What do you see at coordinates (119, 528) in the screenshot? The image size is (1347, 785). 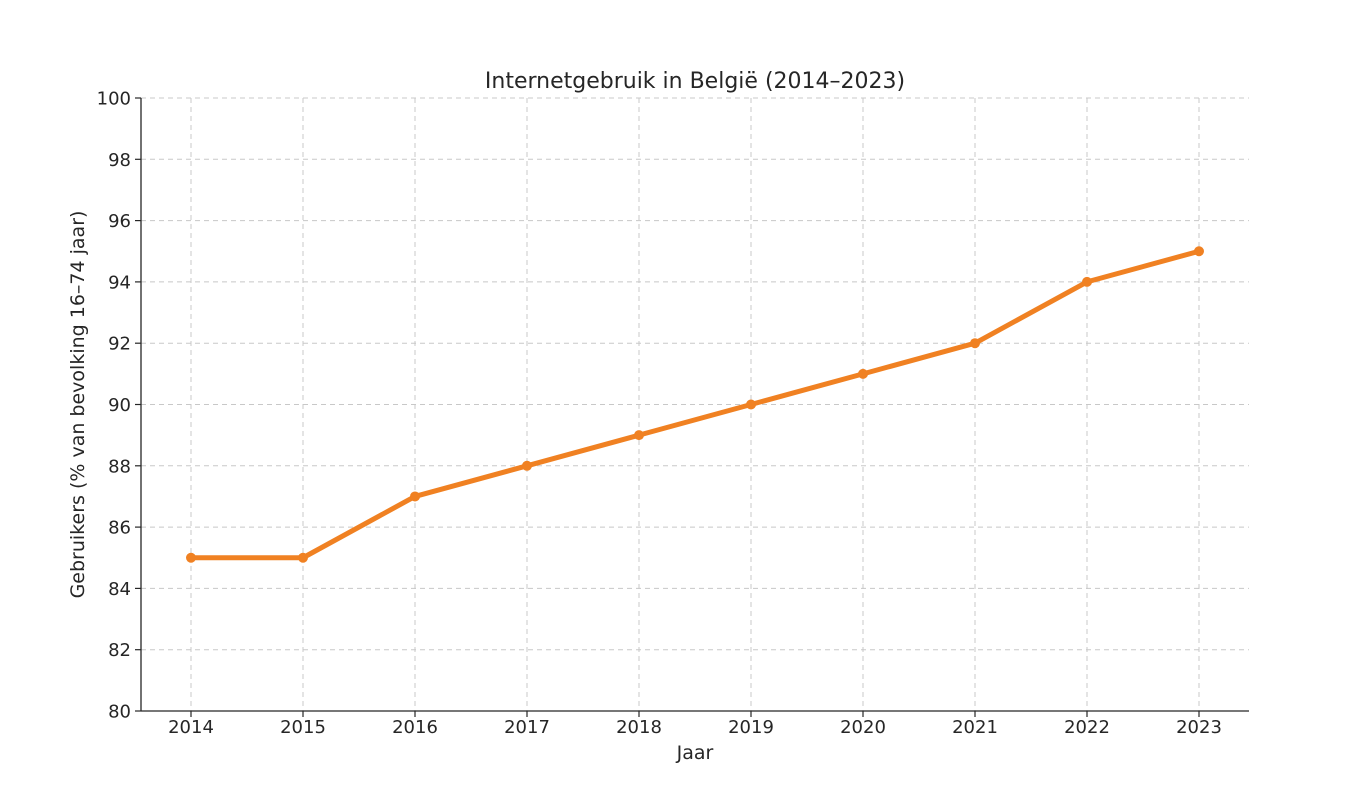 I see `y-tick-label: 86` at bounding box center [119, 528].